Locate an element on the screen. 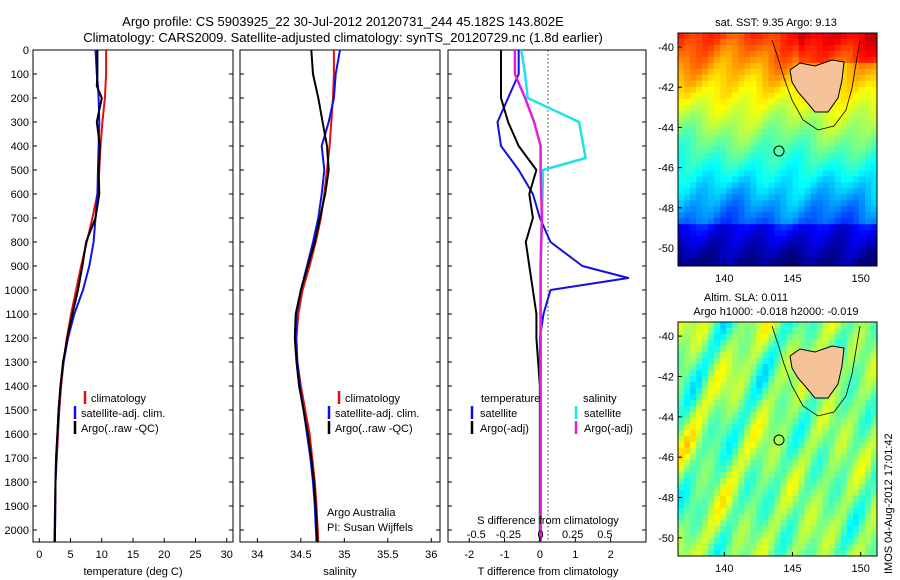  depth-tick-label: 700 is located at coordinates (20, 219).